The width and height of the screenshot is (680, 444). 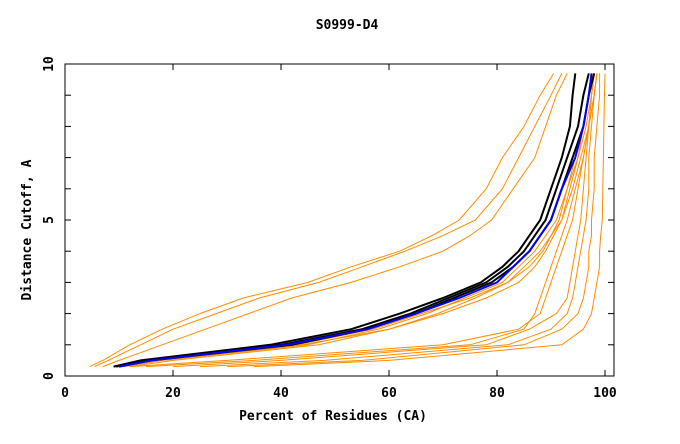 I want to click on y-tick-label: 5, so click(x=49, y=220).